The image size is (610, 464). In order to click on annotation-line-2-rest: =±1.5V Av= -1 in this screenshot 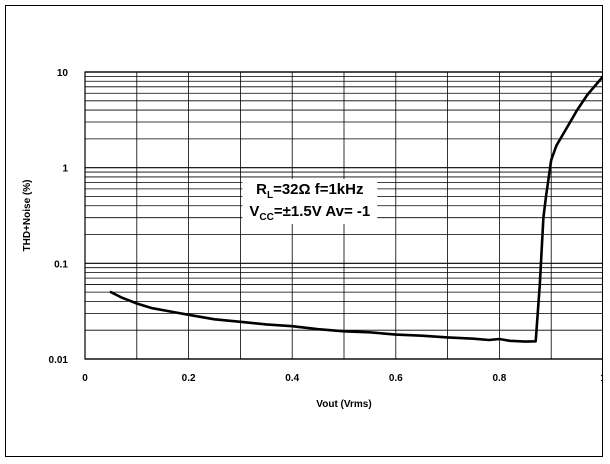, I will do `click(322, 211)`.